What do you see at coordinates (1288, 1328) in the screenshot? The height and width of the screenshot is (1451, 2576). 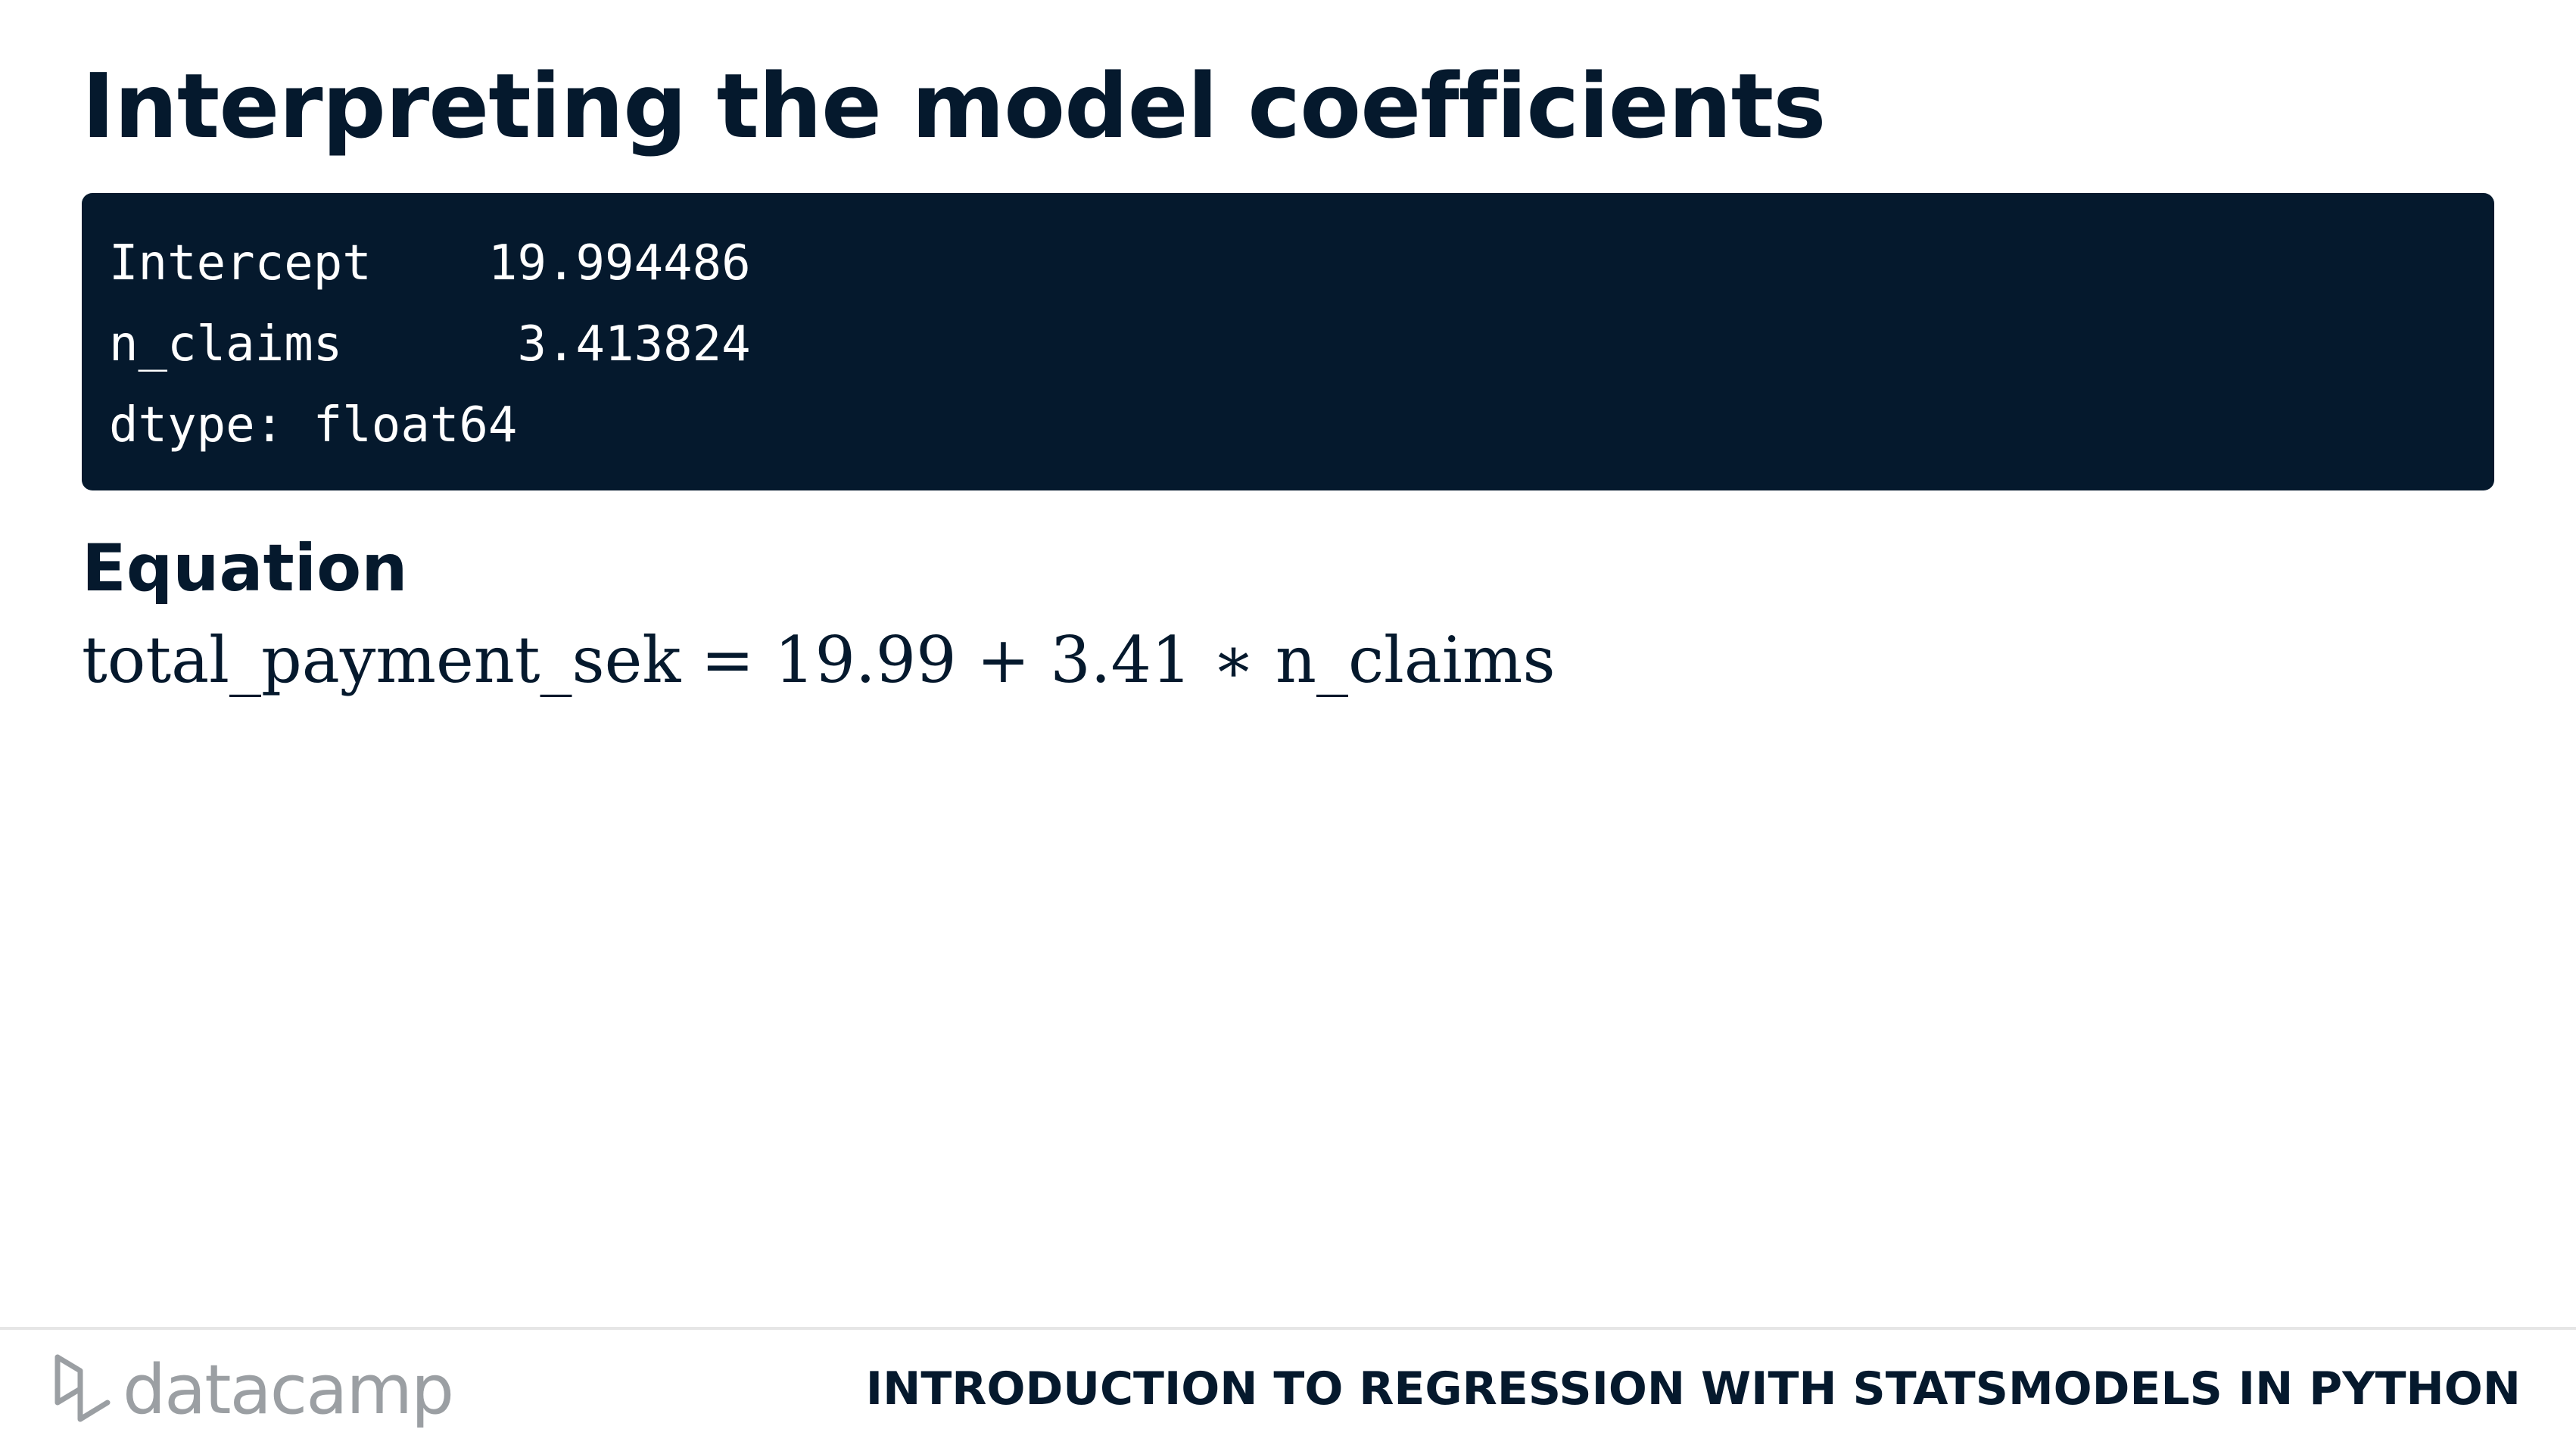 I see `footer-divider` at bounding box center [1288, 1328].